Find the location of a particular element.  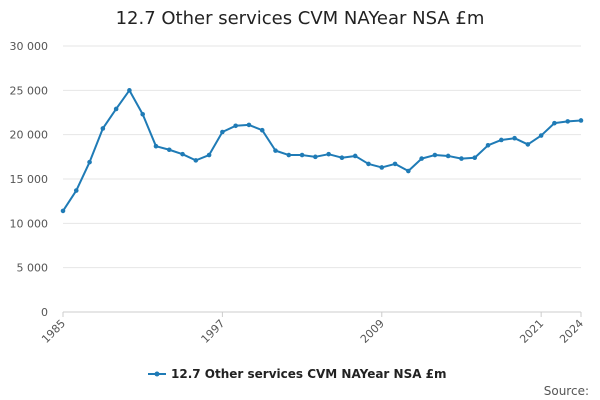

data-point-1997 is located at coordinates (222, 132).